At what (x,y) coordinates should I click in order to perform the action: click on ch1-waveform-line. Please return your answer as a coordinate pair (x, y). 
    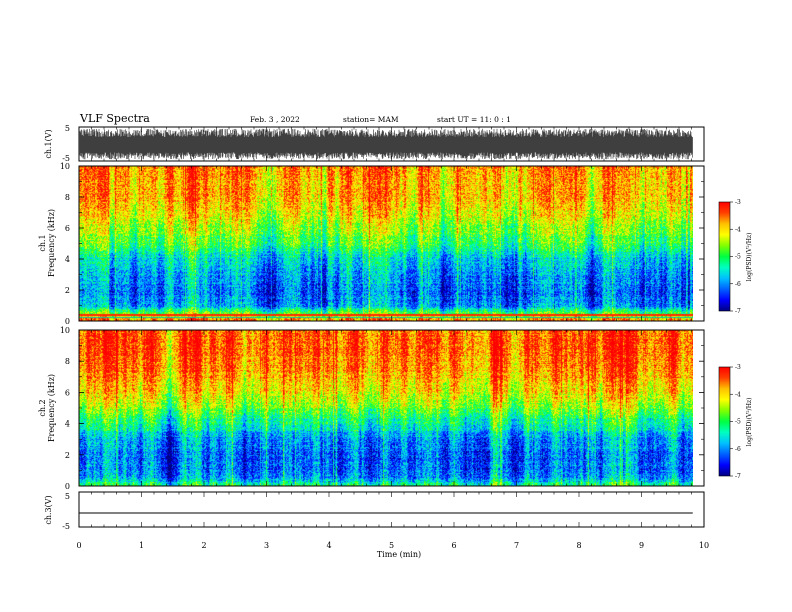
    Looking at the image, I should click on (386, 144).